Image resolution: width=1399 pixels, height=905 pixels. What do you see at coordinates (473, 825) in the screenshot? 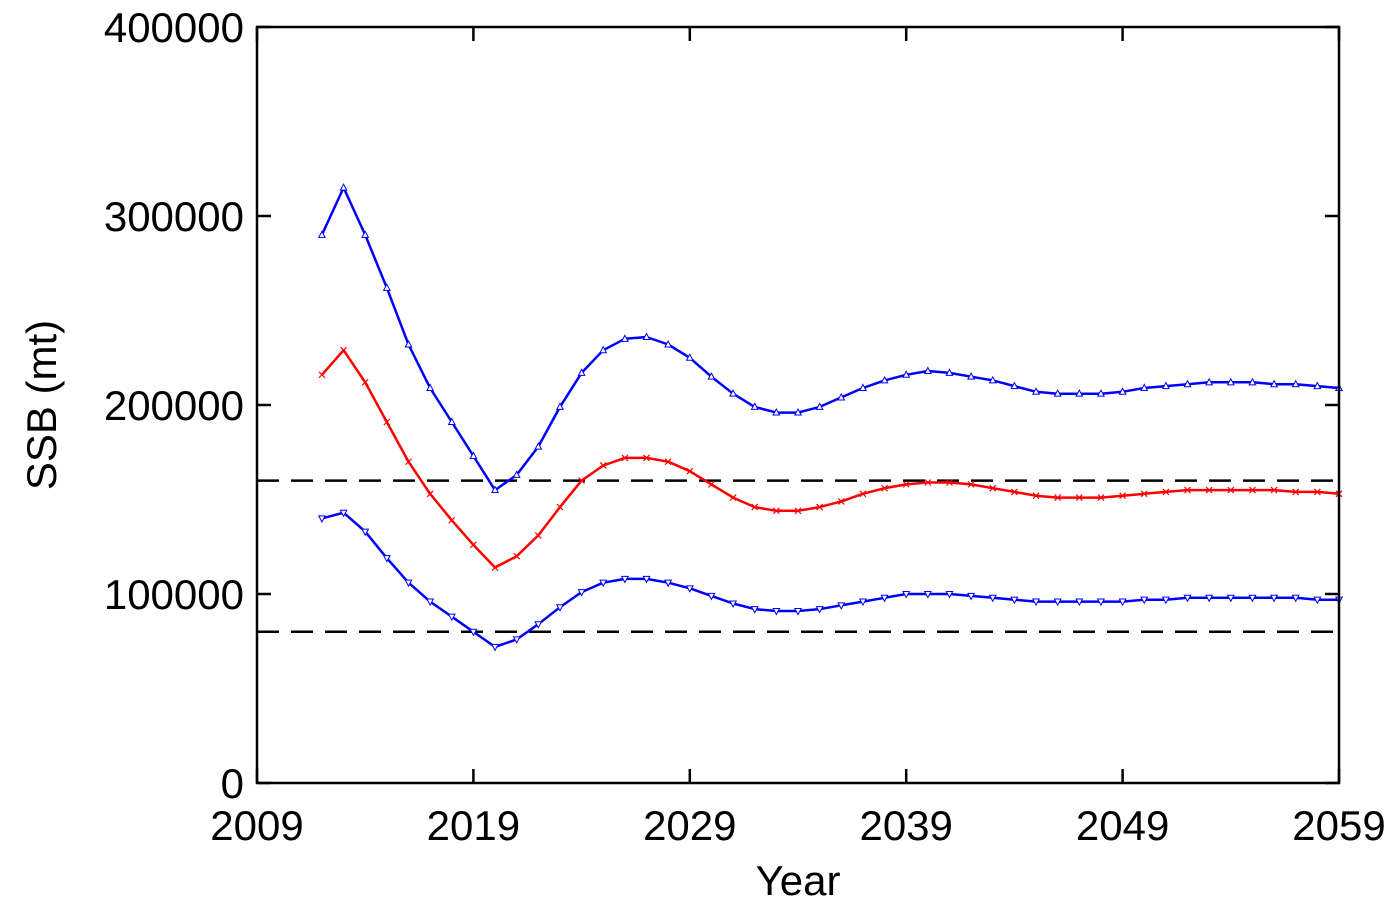
I see `x-tick-label: 2019` at bounding box center [473, 825].